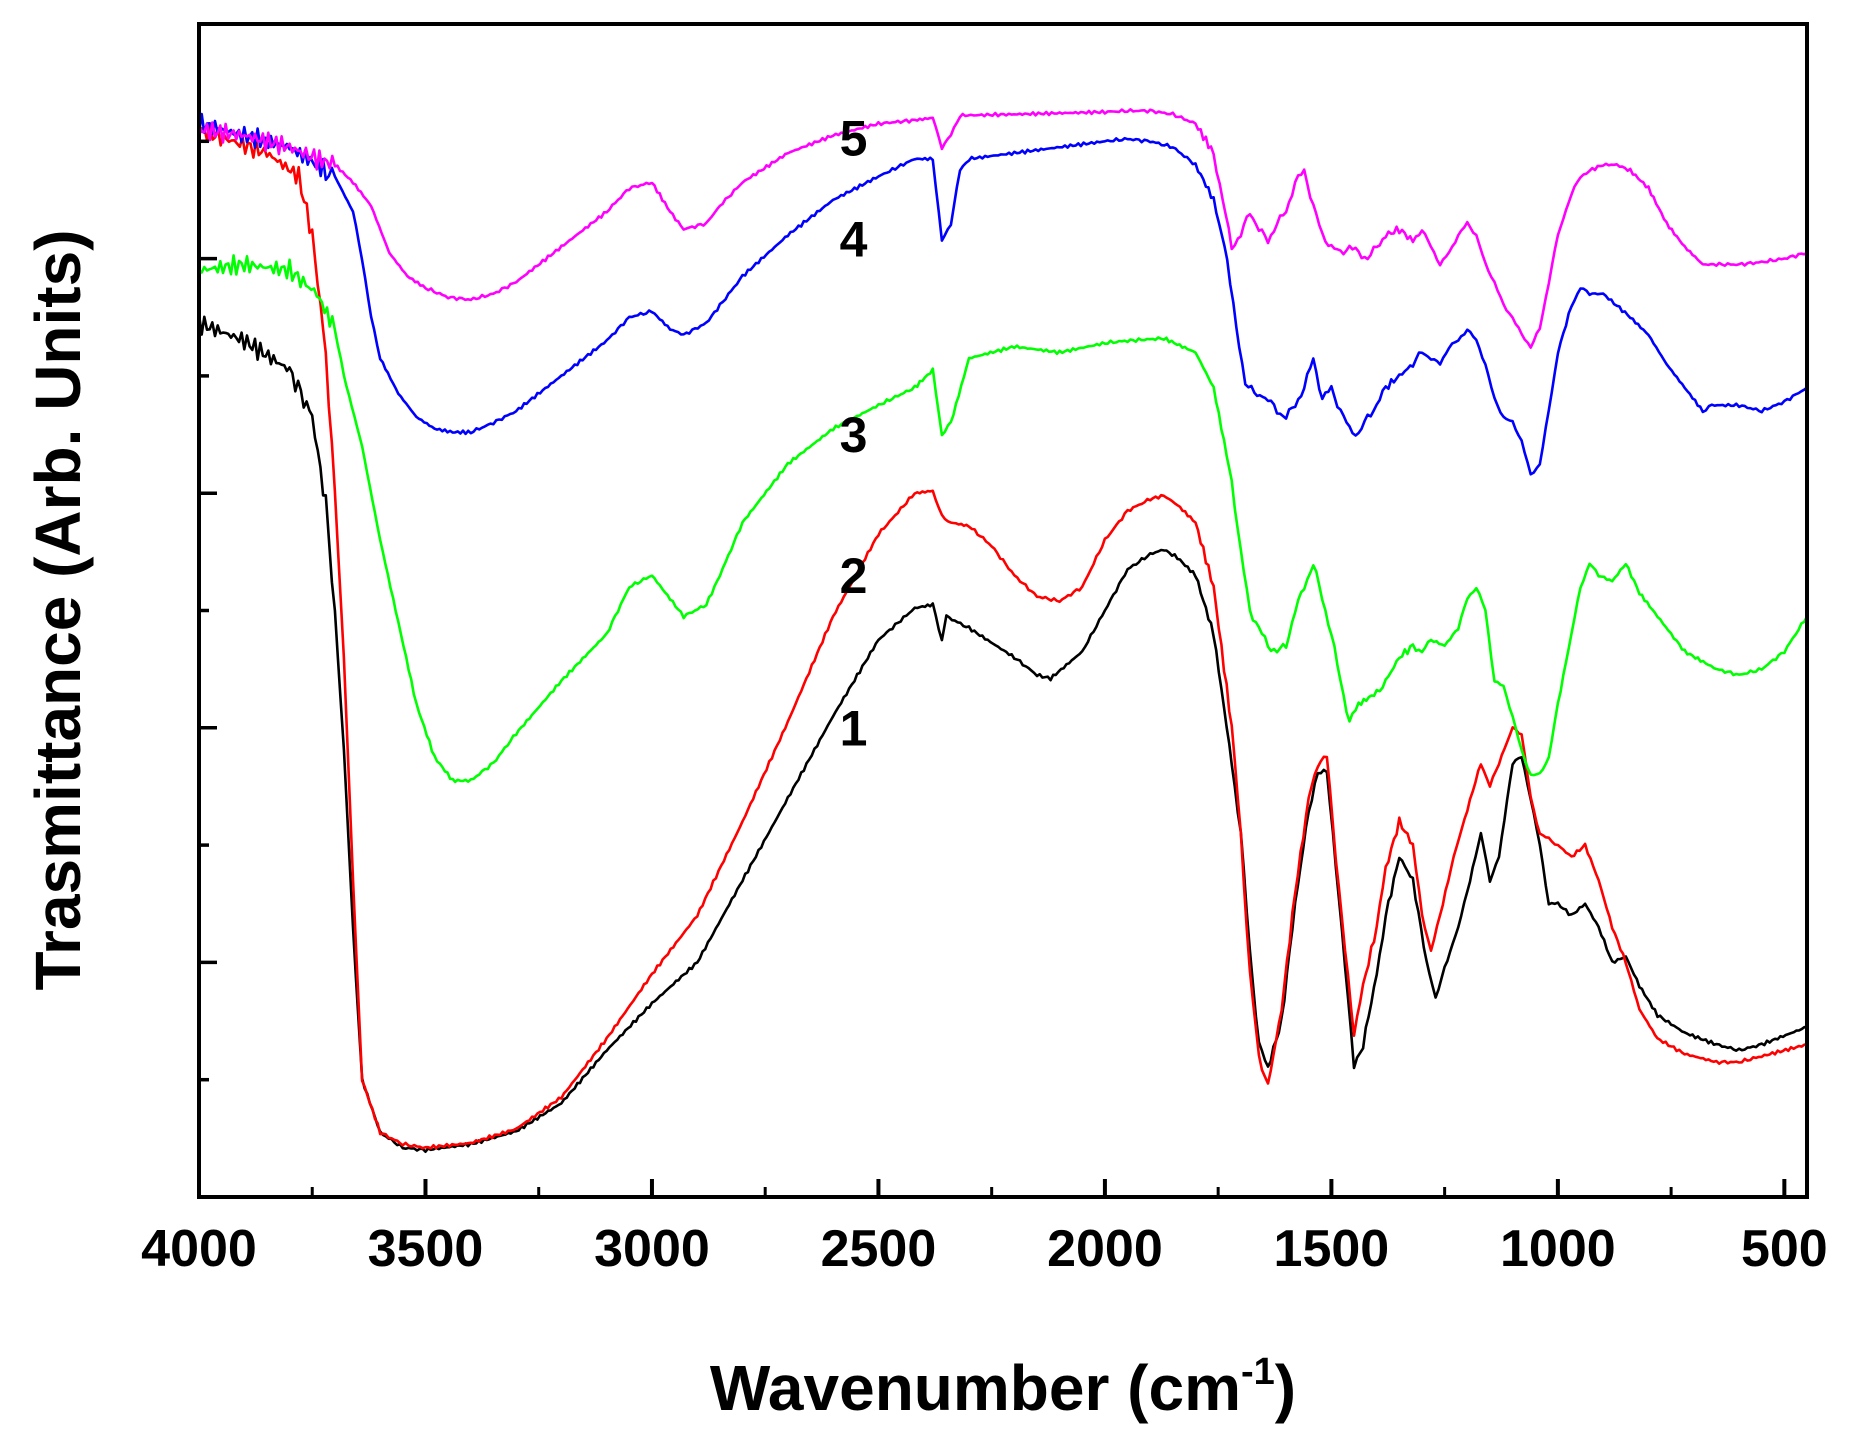 The image size is (1850, 1449). What do you see at coordinates (1332, 1249) in the screenshot?
I see `x-tick-label: 1500` at bounding box center [1332, 1249].